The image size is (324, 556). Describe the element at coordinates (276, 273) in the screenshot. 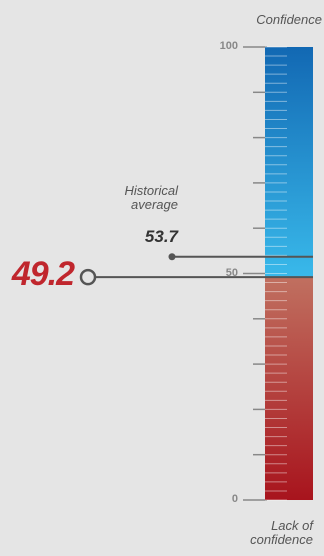

I see `minor-ticks` at that location.